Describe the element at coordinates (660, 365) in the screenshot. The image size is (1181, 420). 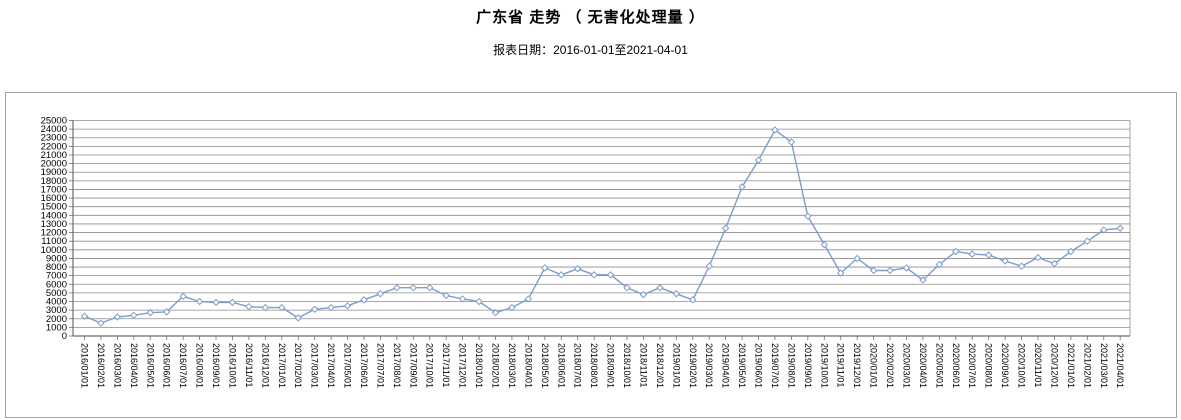
I see `x-tick-label: 2018/12/01` at that location.